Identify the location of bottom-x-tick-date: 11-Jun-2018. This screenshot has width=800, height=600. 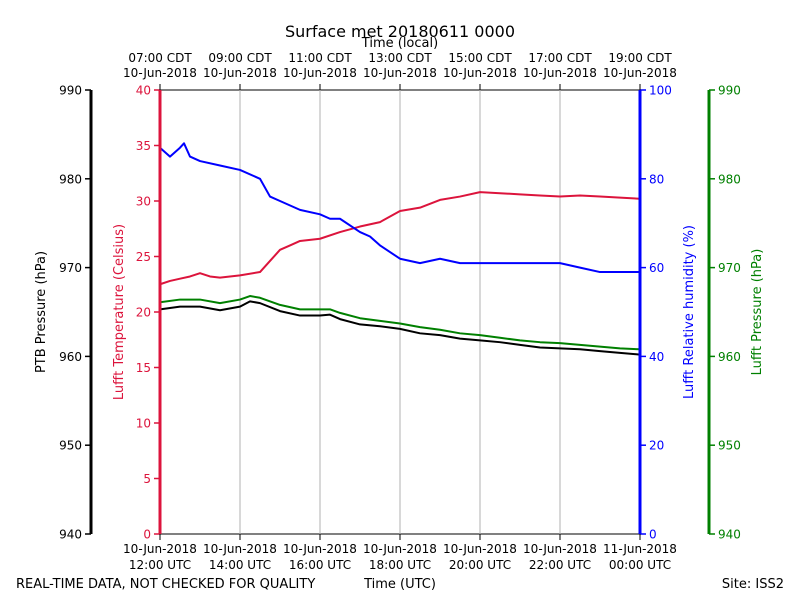
(640, 549).